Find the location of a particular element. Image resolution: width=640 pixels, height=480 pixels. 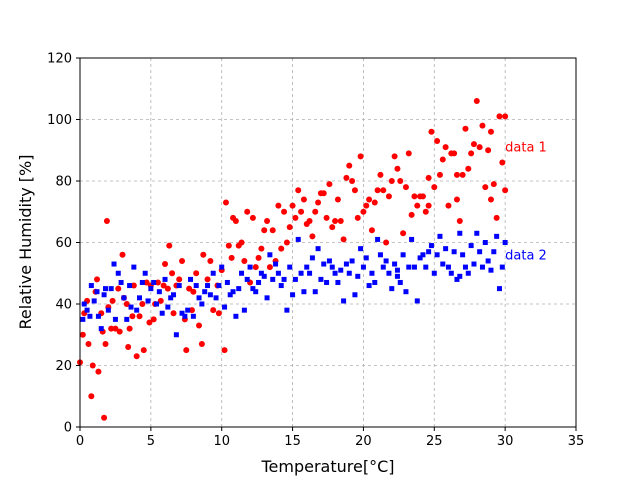

y-tick-label: 120 is located at coordinates (59, 59).